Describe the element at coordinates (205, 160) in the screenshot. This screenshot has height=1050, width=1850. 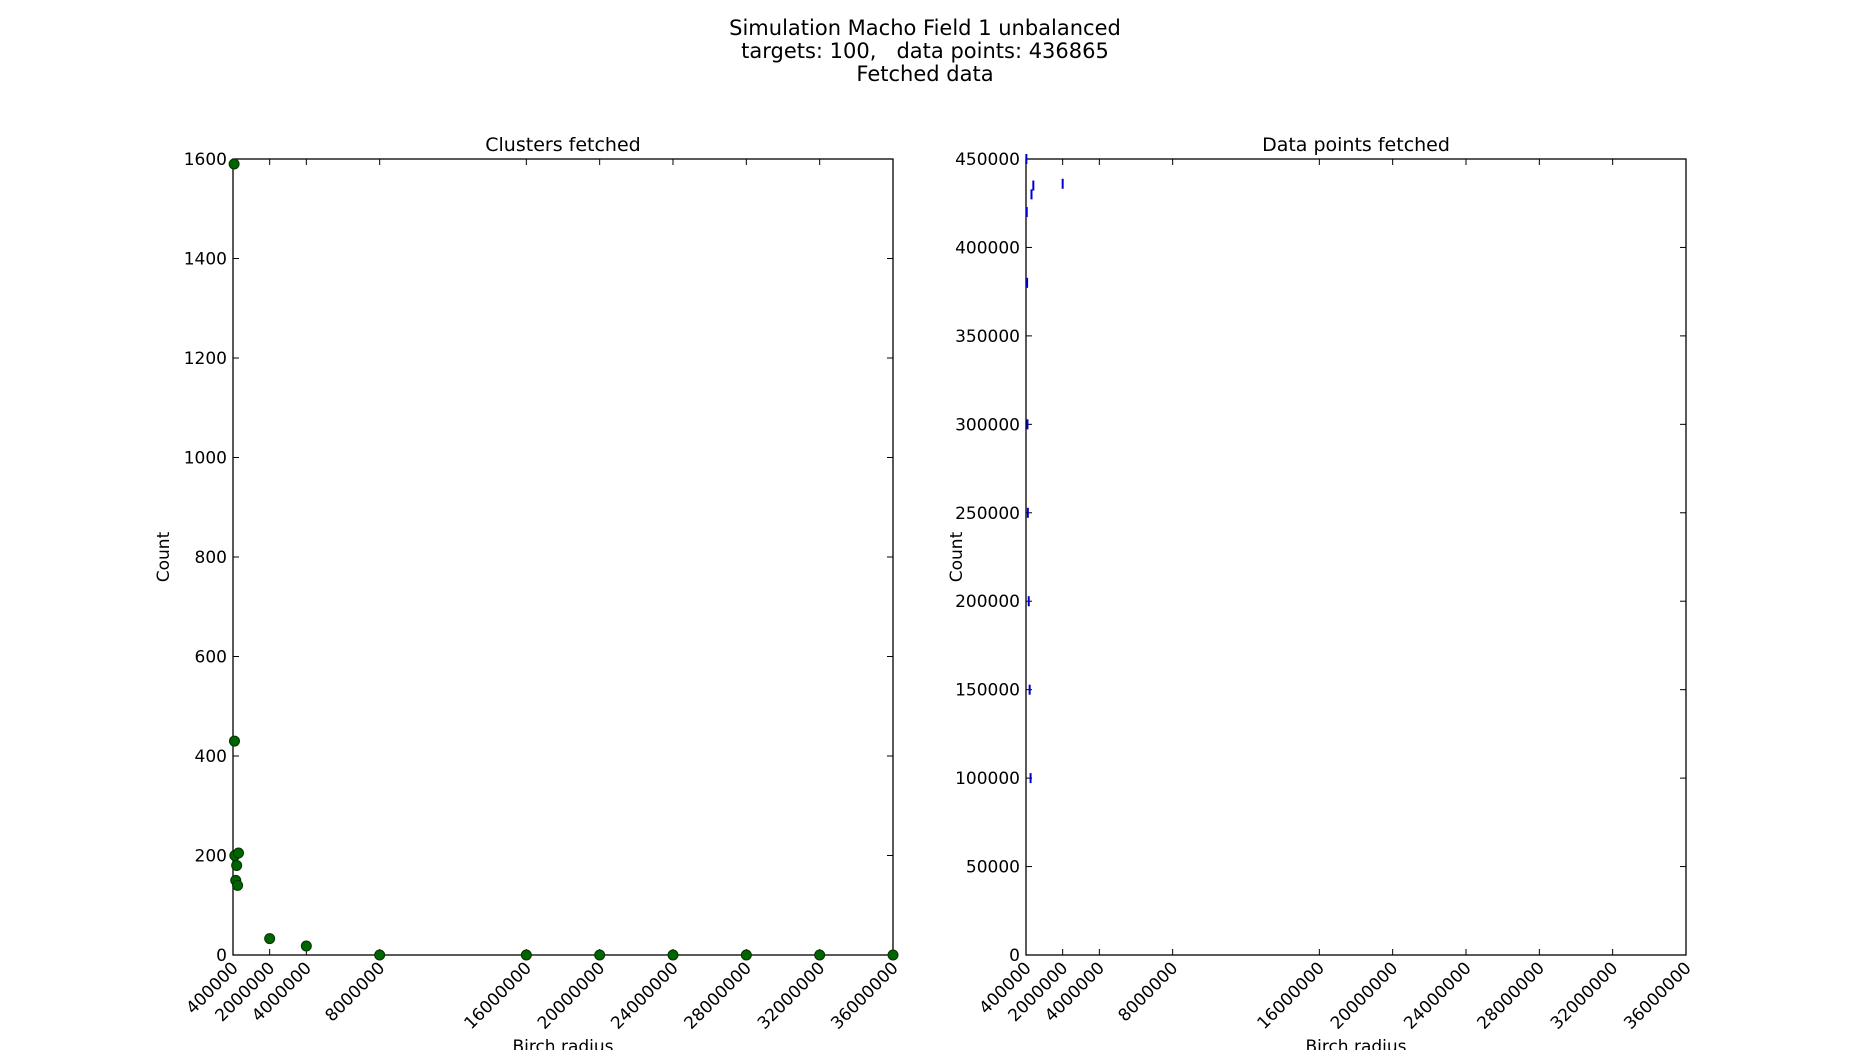
I see `chart-1-ytick-label: 1600` at that location.